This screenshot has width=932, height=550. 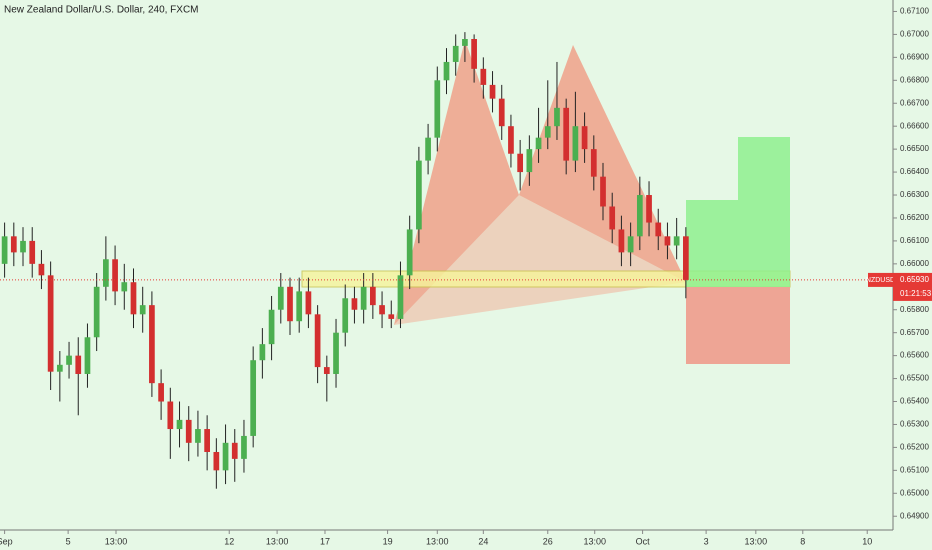 I want to click on x-tick-label: Sep, so click(x=6, y=541).